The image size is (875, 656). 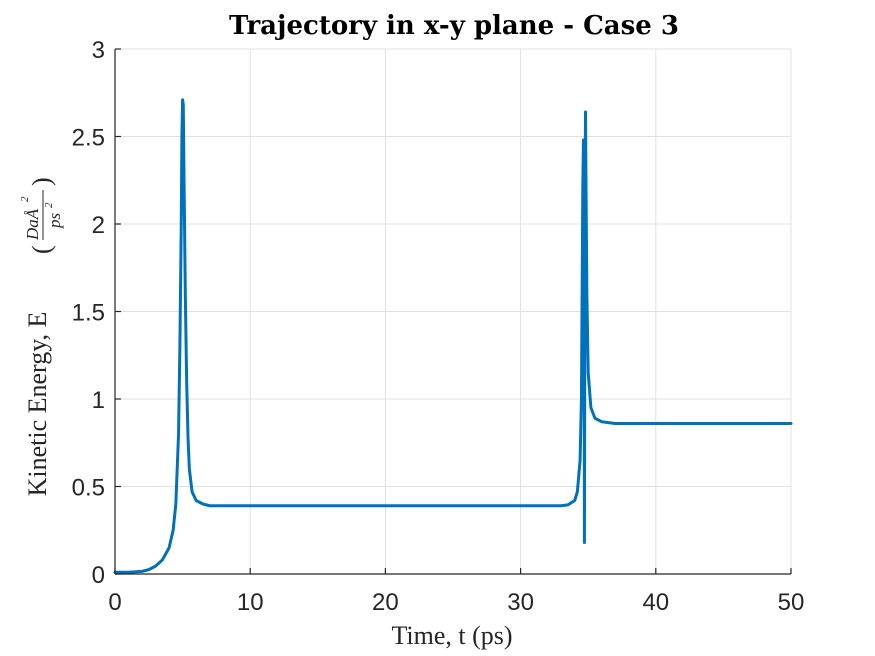 What do you see at coordinates (54, 221) in the screenshot?
I see `y-unit-denominator: ps` at bounding box center [54, 221].